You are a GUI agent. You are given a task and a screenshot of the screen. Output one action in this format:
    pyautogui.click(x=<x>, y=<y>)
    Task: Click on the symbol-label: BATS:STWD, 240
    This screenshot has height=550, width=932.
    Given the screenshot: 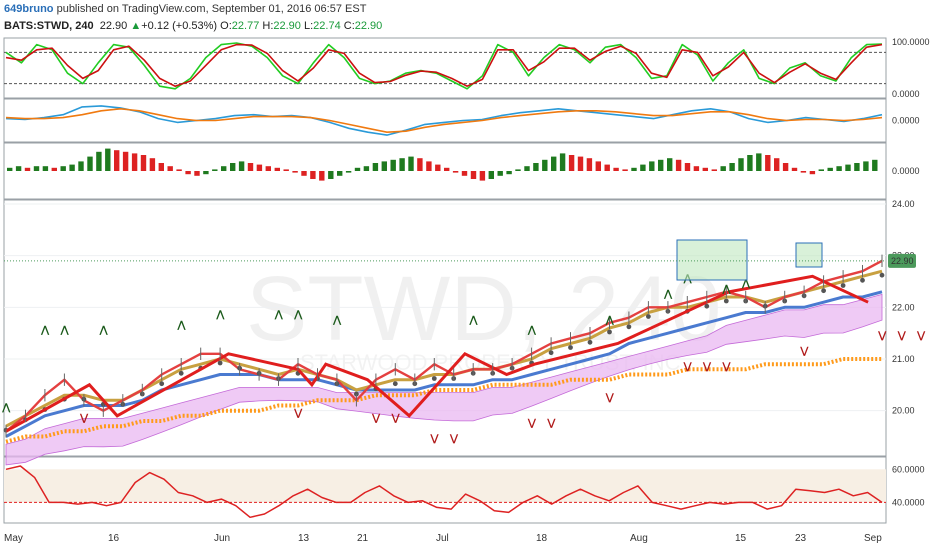 What is the action you would take?
    pyautogui.click(x=49, y=26)
    